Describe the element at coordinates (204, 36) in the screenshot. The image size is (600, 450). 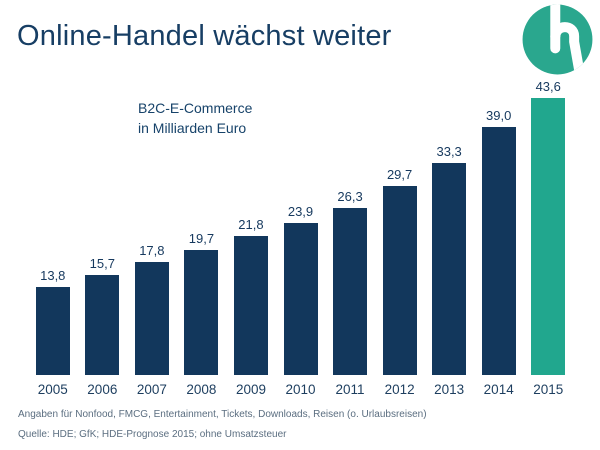
I see `page-title: Online-Handel wächst weiter` at that location.